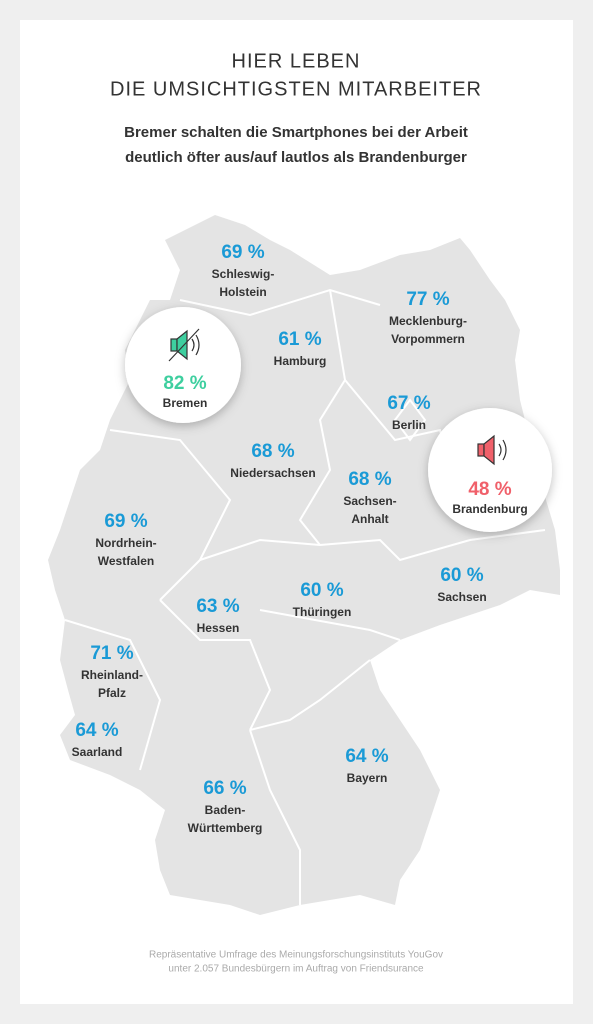 The image size is (593, 1024). I want to click on region-name: Westfalen, so click(126, 561).